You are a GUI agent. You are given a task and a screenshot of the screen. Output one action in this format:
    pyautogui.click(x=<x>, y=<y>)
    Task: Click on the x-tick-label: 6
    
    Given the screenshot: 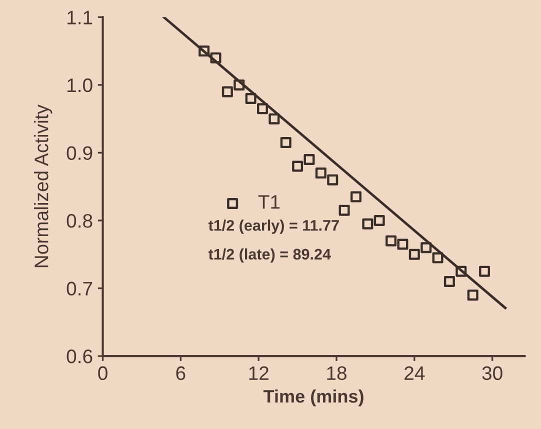 What is the action you would take?
    pyautogui.click(x=181, y=373)
    